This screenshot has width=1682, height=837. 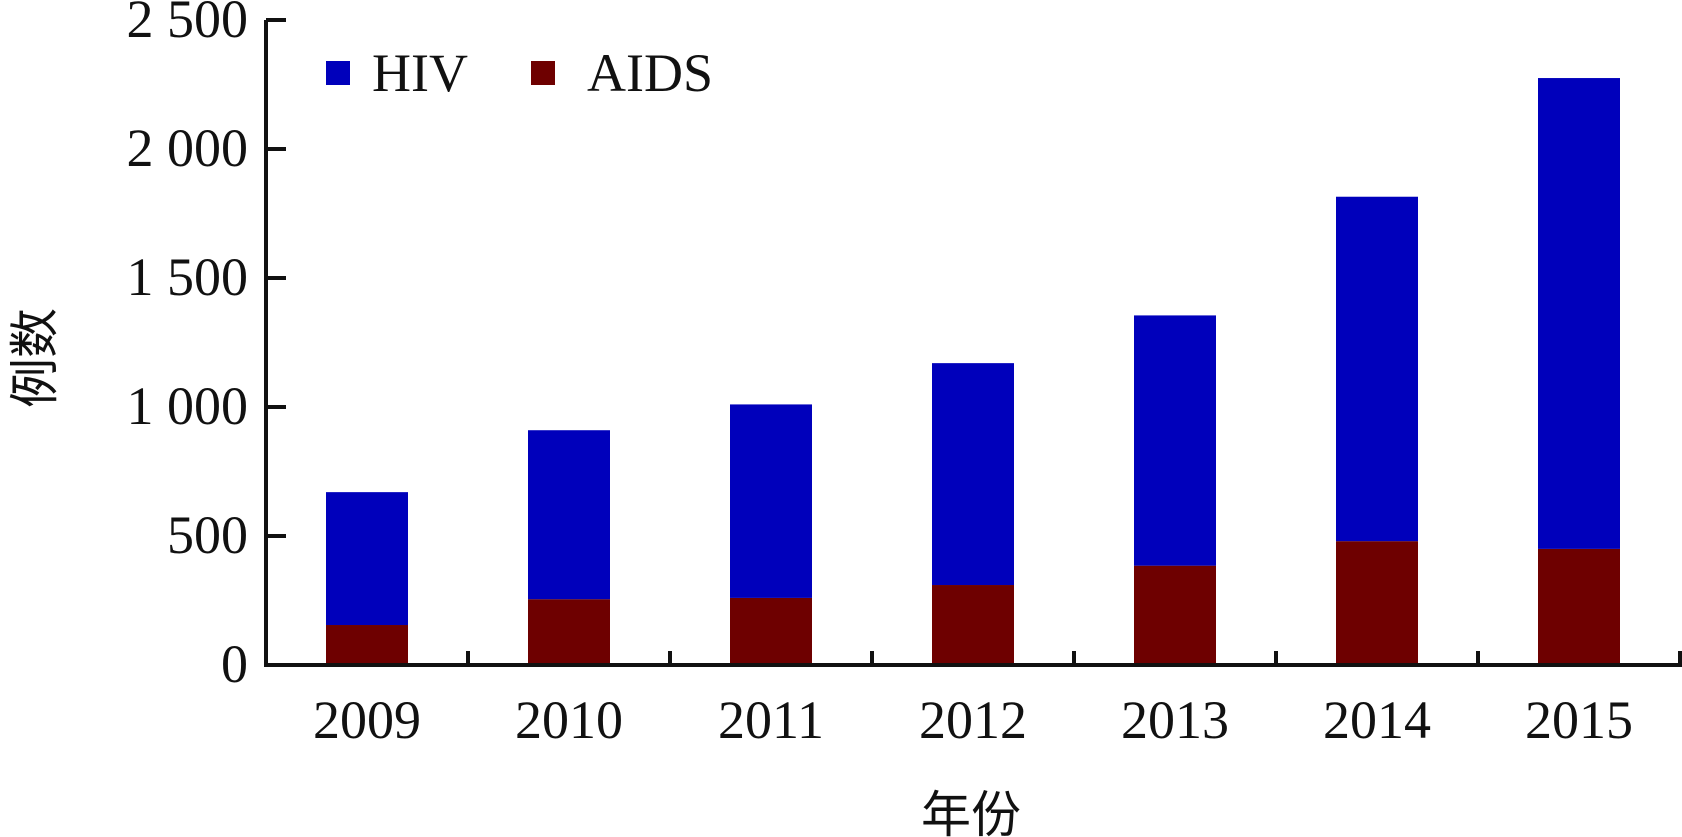 What do you see at coordinates (188, 24) in the screenshot?
I see `y-tick-label-2500: 2 500` at bounding box center [188, 24].